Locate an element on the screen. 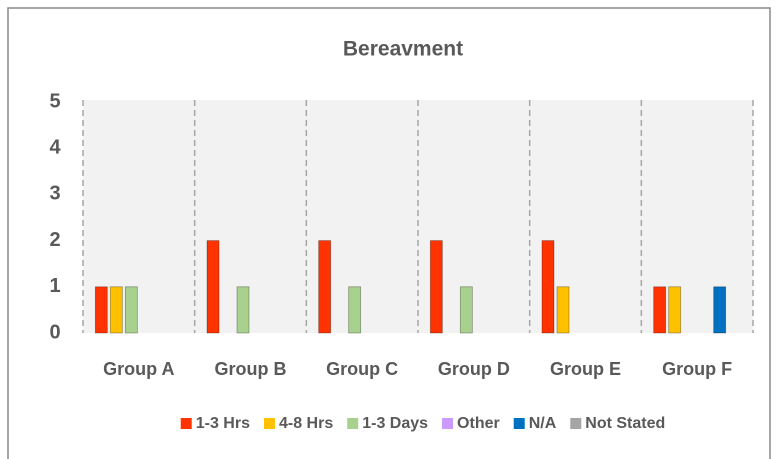 The height and width of the screenshot is (459, 781). x-tick-label: Group F is located at coordinates (697, 369).